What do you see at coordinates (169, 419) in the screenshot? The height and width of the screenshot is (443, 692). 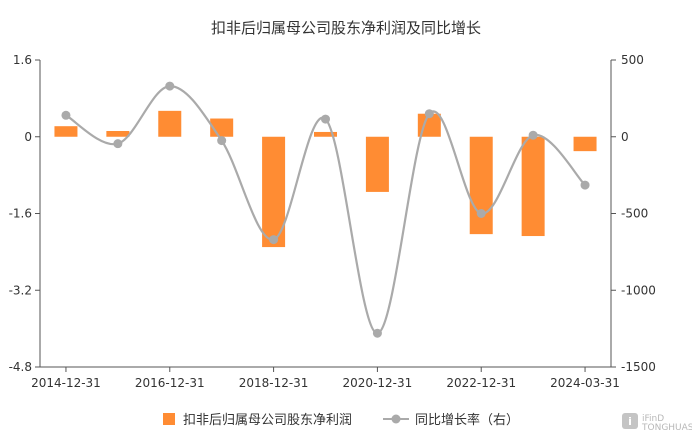 I see `legend-swatch-bar` at bounding box center [169, 419].